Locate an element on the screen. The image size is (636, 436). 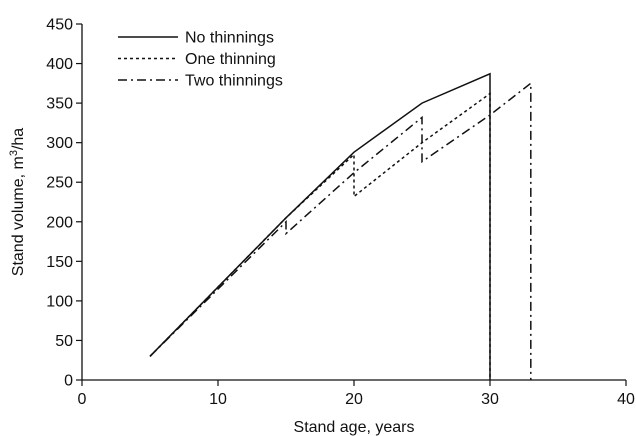
x-tick-label: 40 is located at coordinates (626, 399).